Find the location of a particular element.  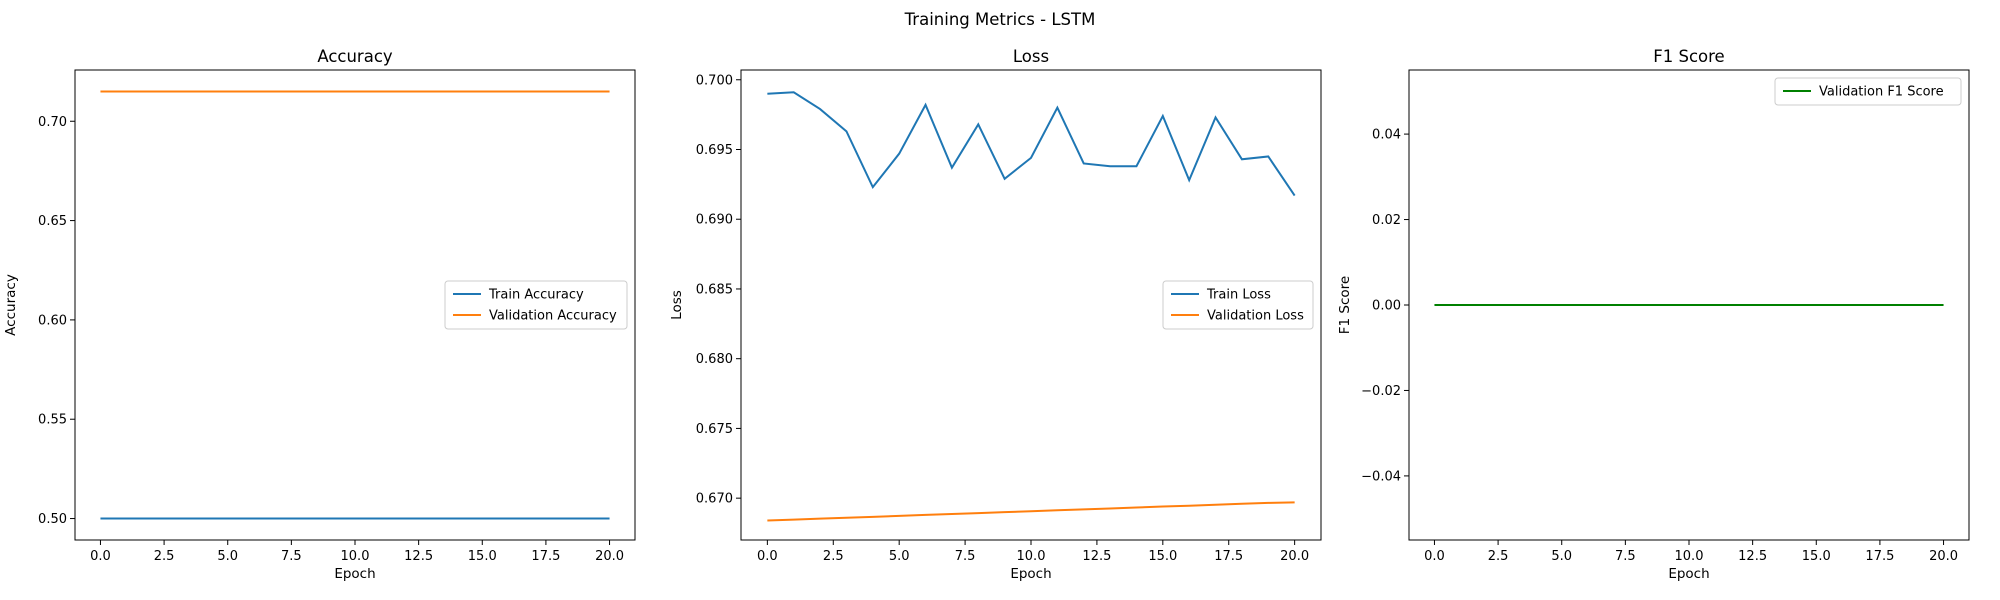

y-tick-label: 0.695 is located at coordinates (714, 150).